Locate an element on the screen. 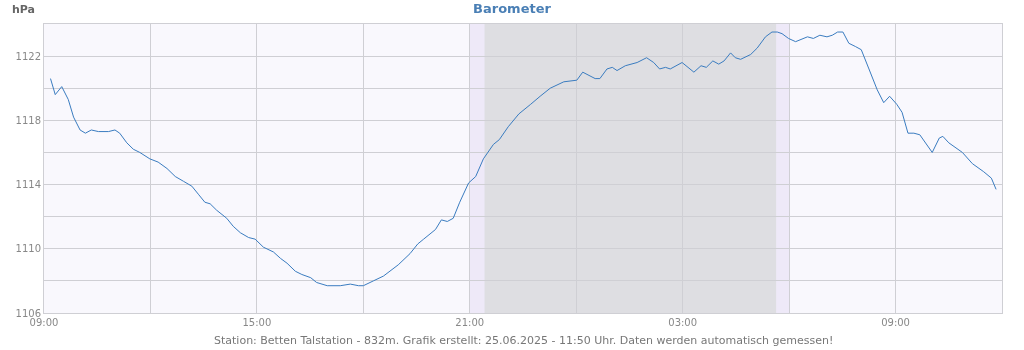 Image resolution: width=1024 pixels, height=350 pixels. y-tick-label: 1110 is located at coordinates (28, 249).